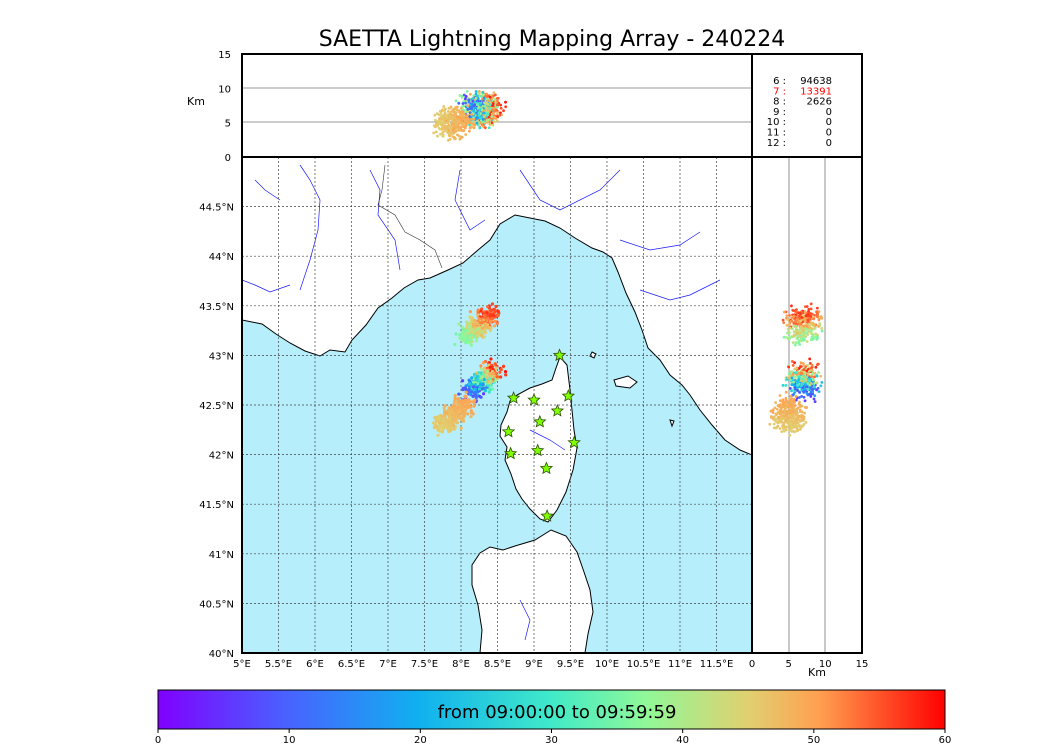 This screenshot has width=1050, height=750. Describe the element at coordinates (510, 453) in the screenshot. I see `station-star-icon` at that location.